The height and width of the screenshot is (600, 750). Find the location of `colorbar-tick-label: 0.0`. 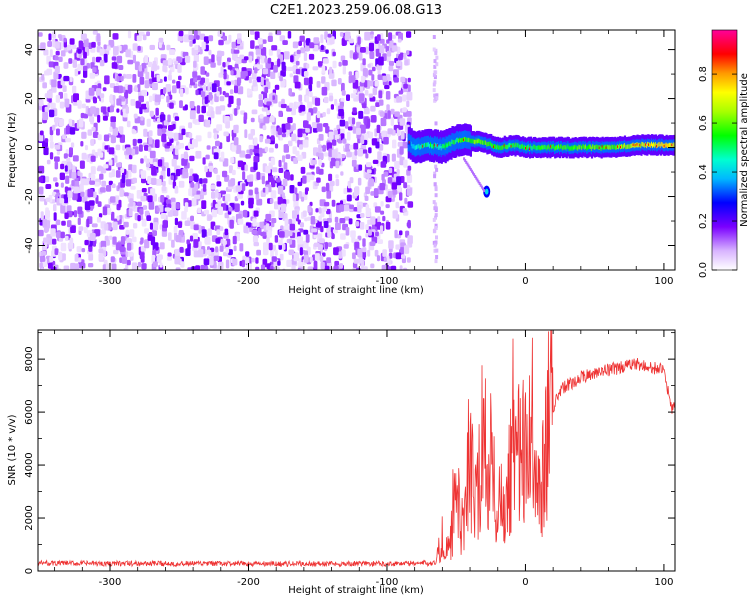

colorbar-tick-label: 0.0 is located at coordinates (703, 270).